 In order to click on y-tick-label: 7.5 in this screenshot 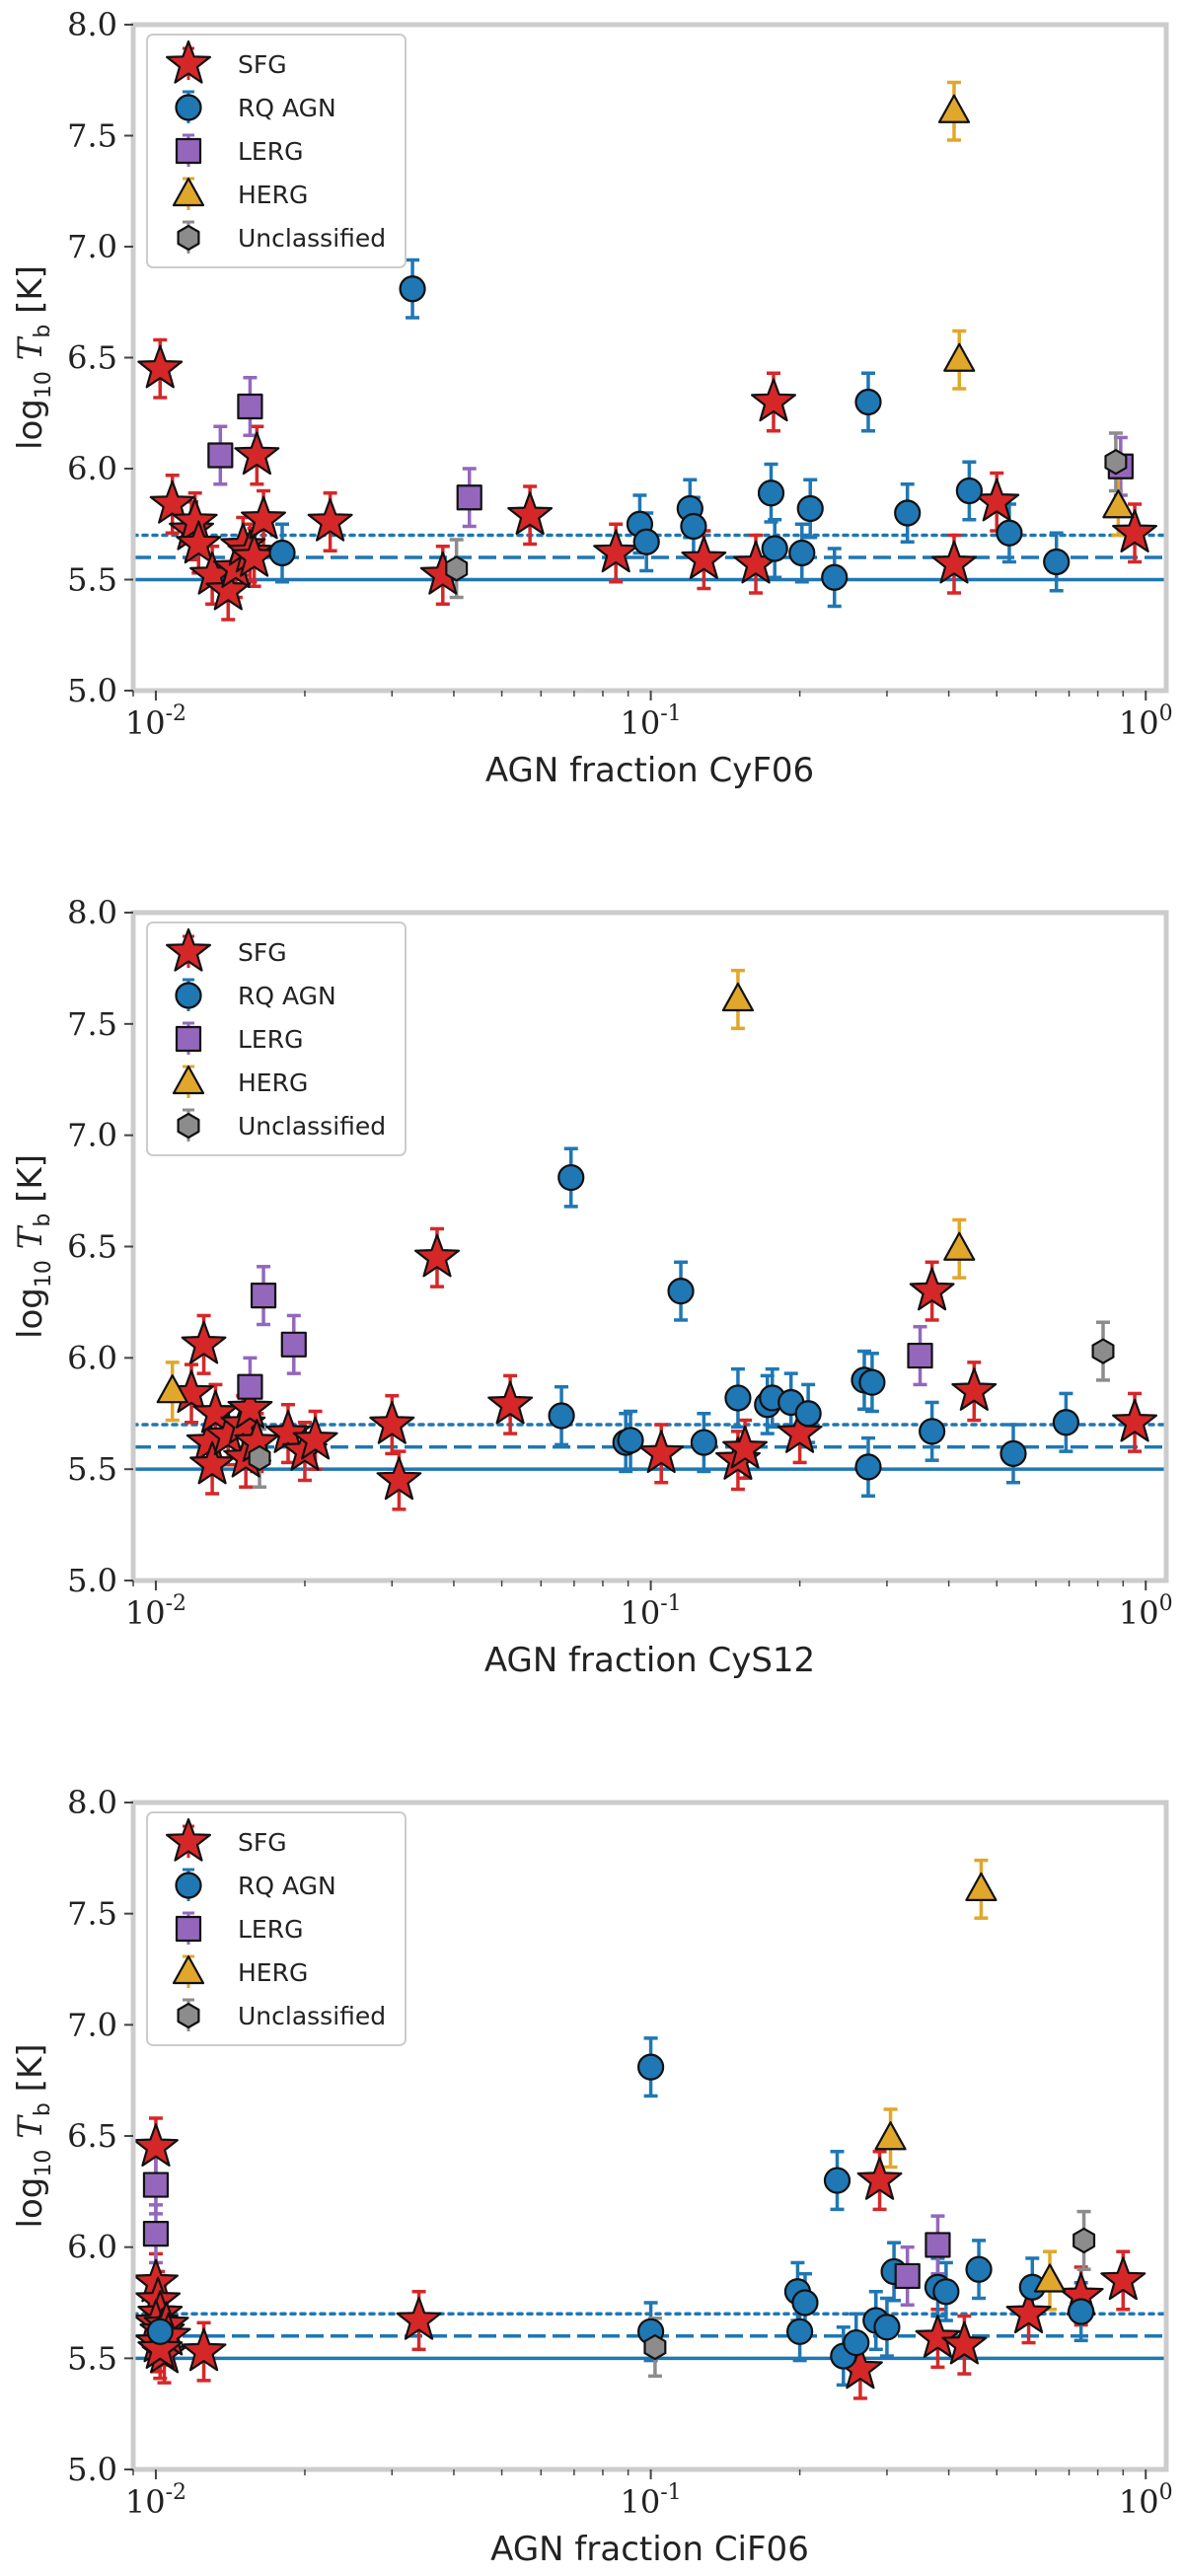, I will do `click(92, 1914)`.